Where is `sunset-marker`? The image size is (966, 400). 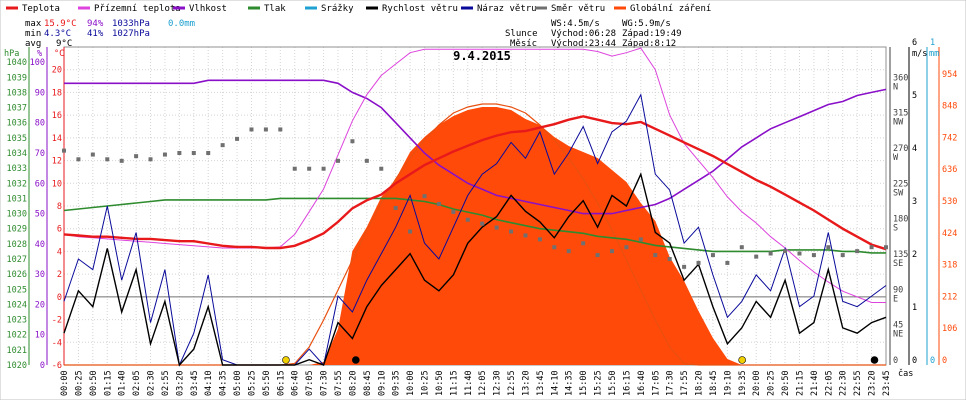 sunset-marker is located at coordinates (742, 360).